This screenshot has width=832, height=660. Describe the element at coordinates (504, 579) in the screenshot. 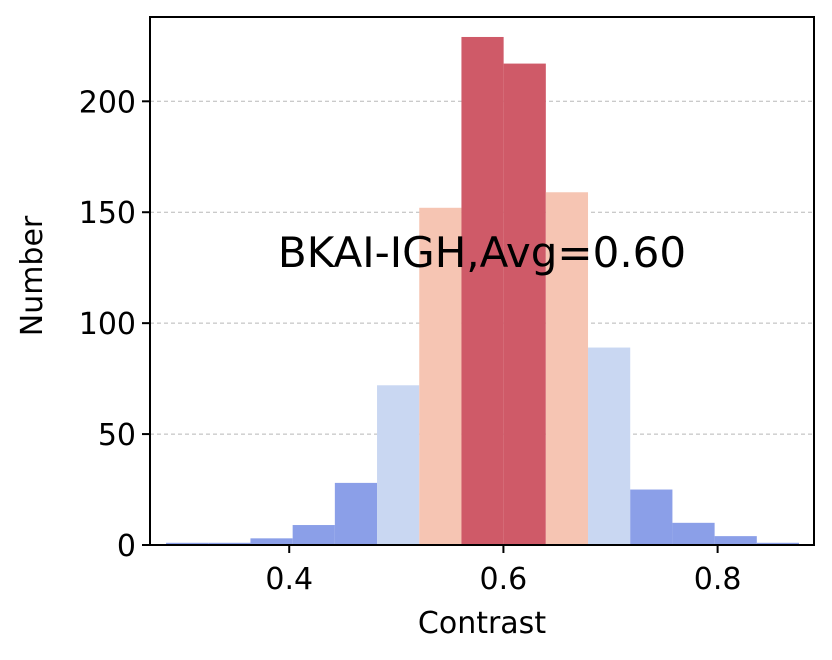

I see `x-tick-label: 0.6` at that location.